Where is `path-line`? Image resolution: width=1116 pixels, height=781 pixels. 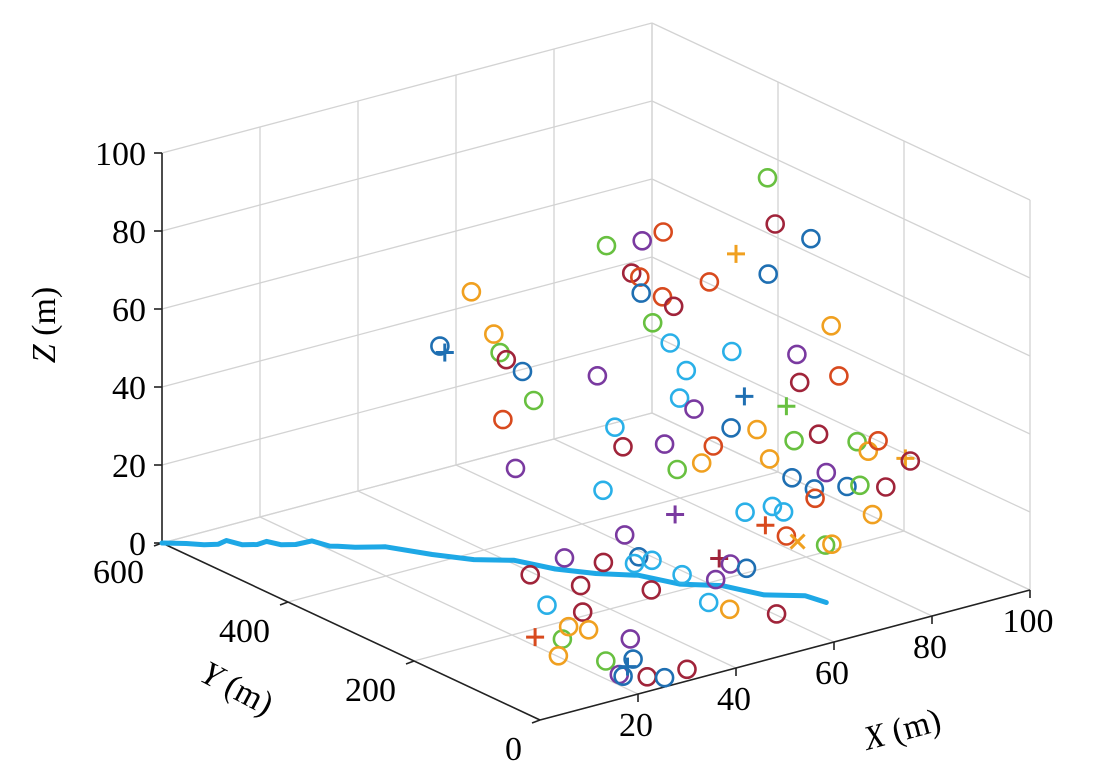
path-line is located at coordinates (494, 571).